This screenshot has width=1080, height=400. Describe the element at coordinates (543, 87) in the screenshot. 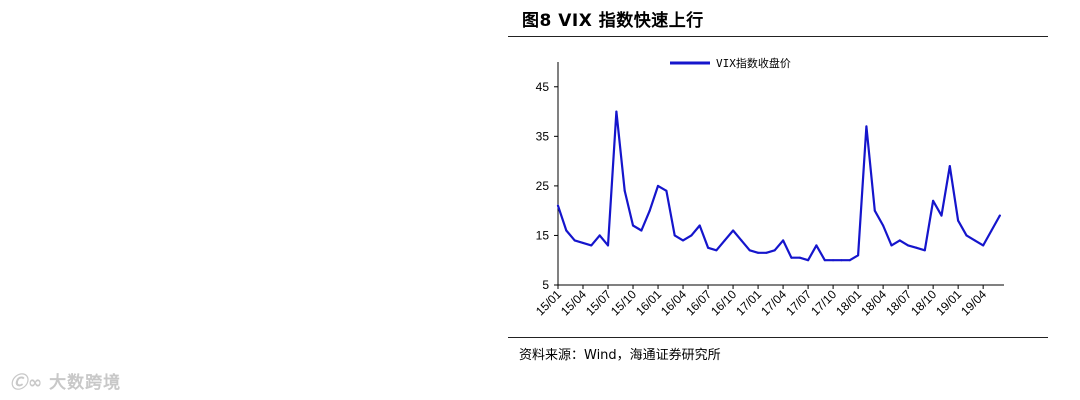

I see `y-tick-label: 45` at that location.